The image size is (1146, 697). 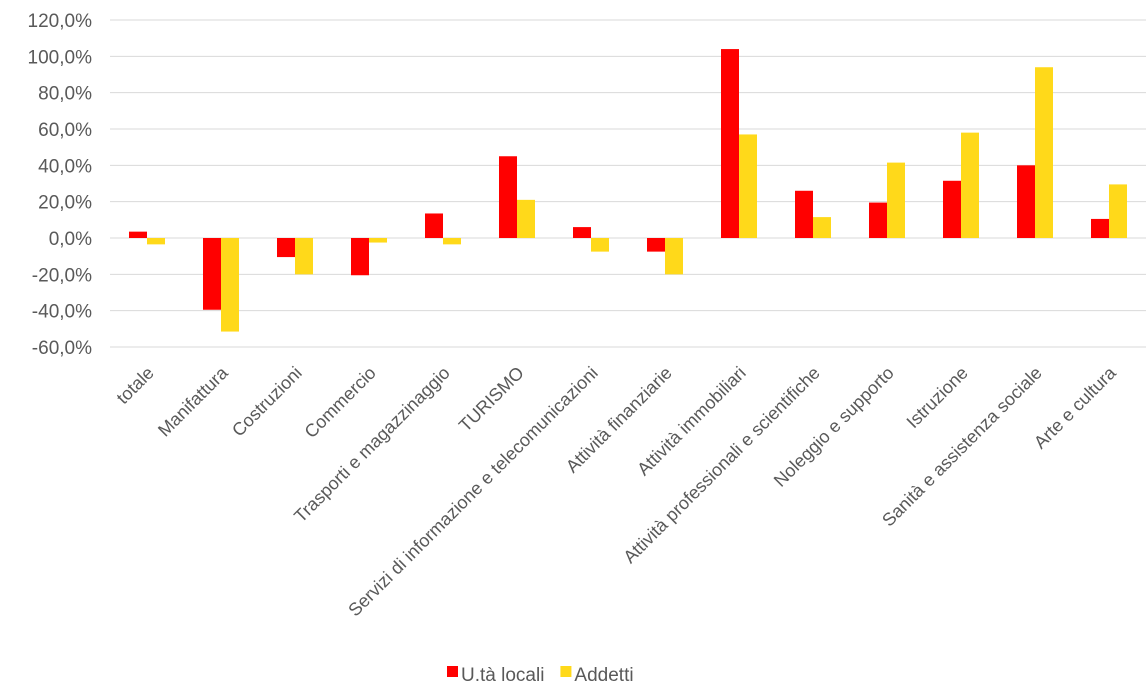 I want to click on y-tick-label: 40,0%, so click(x=65, y=166).